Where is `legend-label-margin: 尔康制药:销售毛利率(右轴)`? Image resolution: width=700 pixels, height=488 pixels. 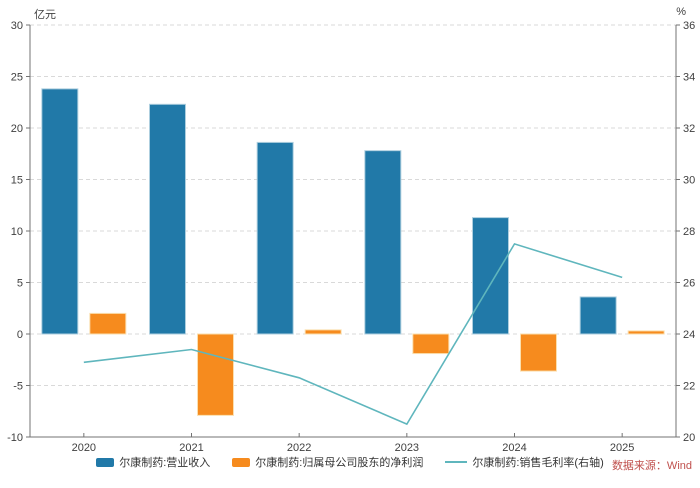
legend-label-margin: 尔康制药:销售毛利率(右轴) is located at coordinates (538, 463).